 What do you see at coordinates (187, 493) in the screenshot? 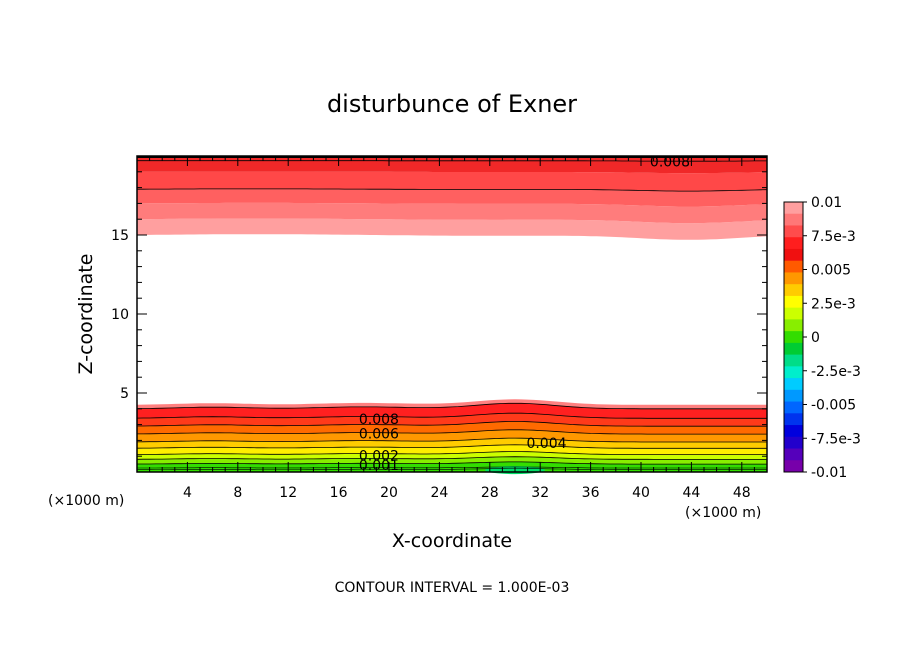
I see `x-tick-label: 4` at bounding box center [187, 493].